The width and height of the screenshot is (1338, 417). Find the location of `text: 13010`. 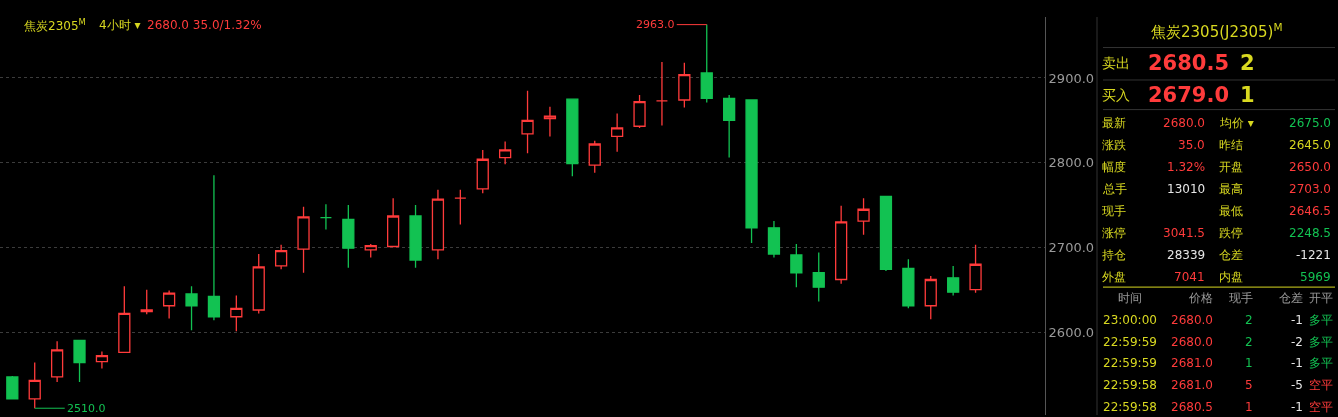

text: 13010 is located at coordinates (1186, 189).